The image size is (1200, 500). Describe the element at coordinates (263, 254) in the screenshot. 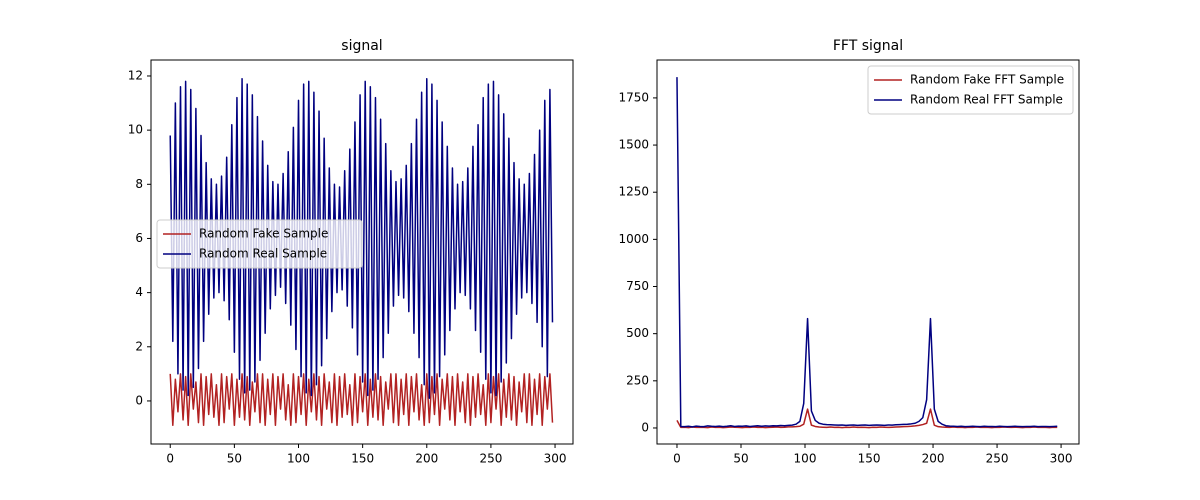

I see `legend-label: Random Real Sample` at that location.